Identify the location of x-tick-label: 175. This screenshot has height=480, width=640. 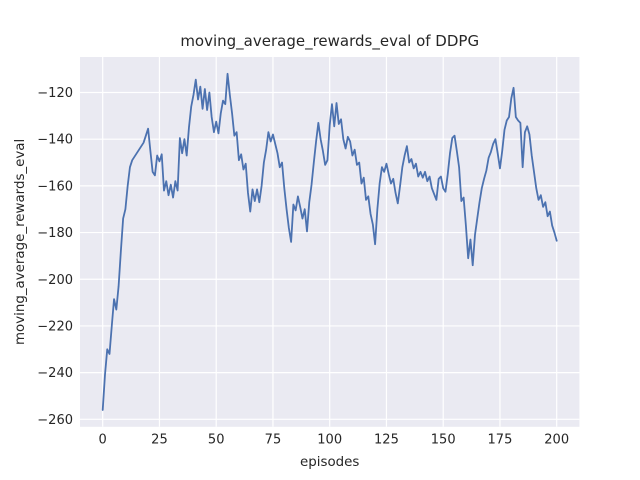
(500, 439).